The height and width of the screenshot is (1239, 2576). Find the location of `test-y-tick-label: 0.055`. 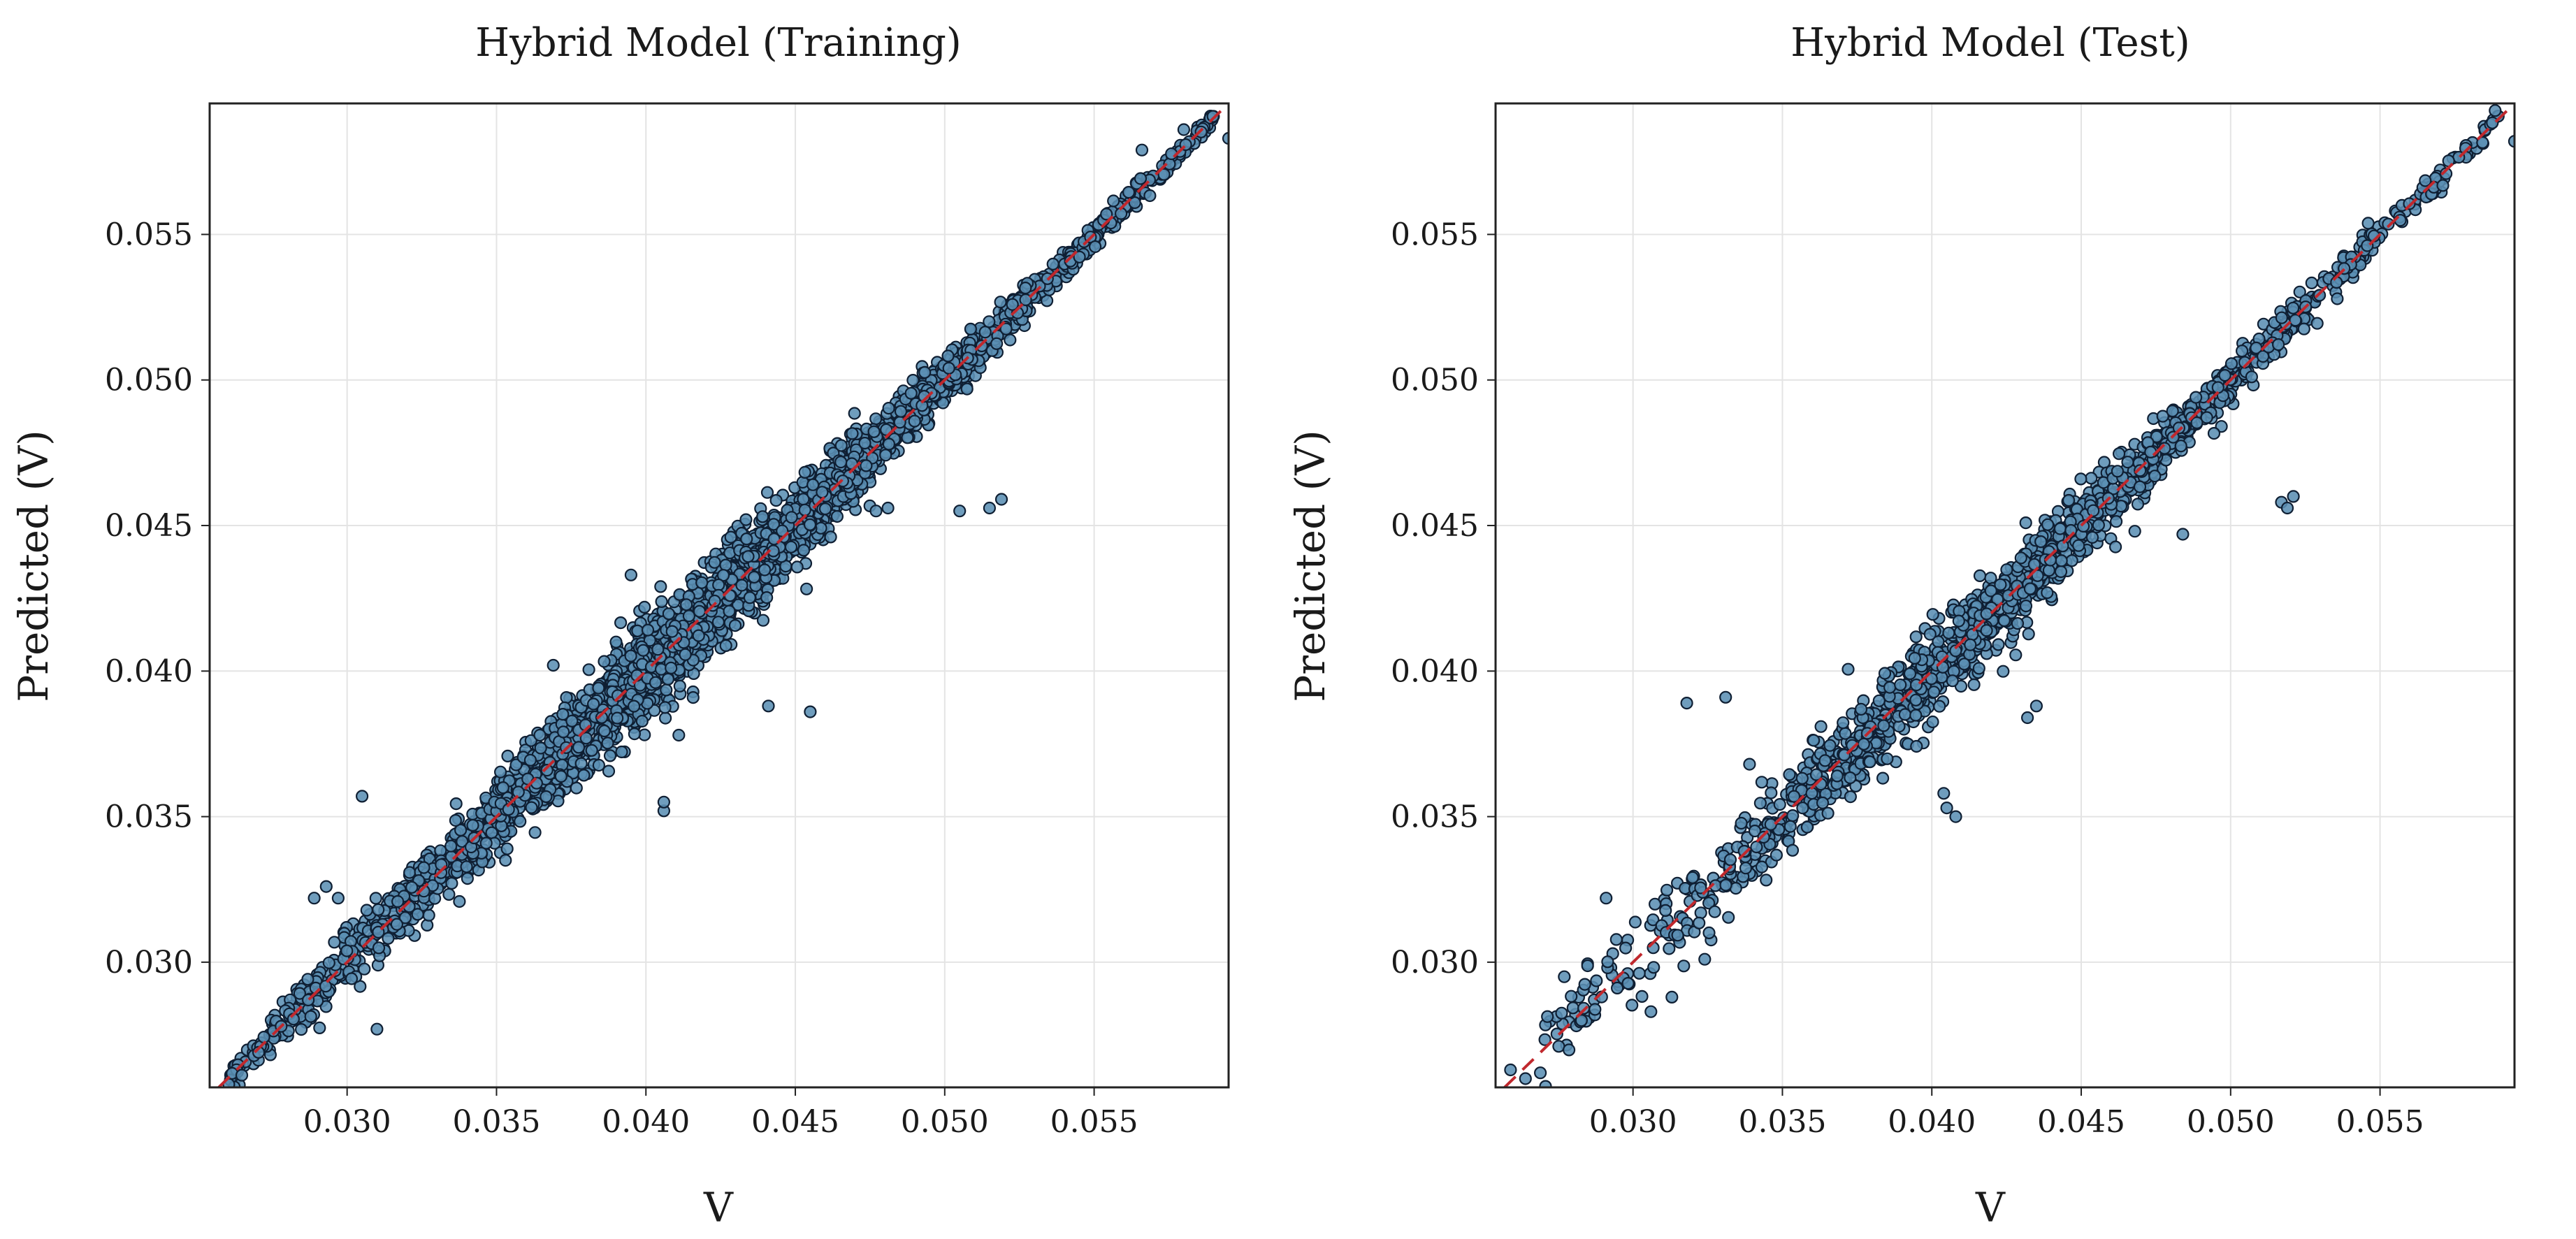

test-y-tick-label: 0.055 is located at coordinates (1435, 235).